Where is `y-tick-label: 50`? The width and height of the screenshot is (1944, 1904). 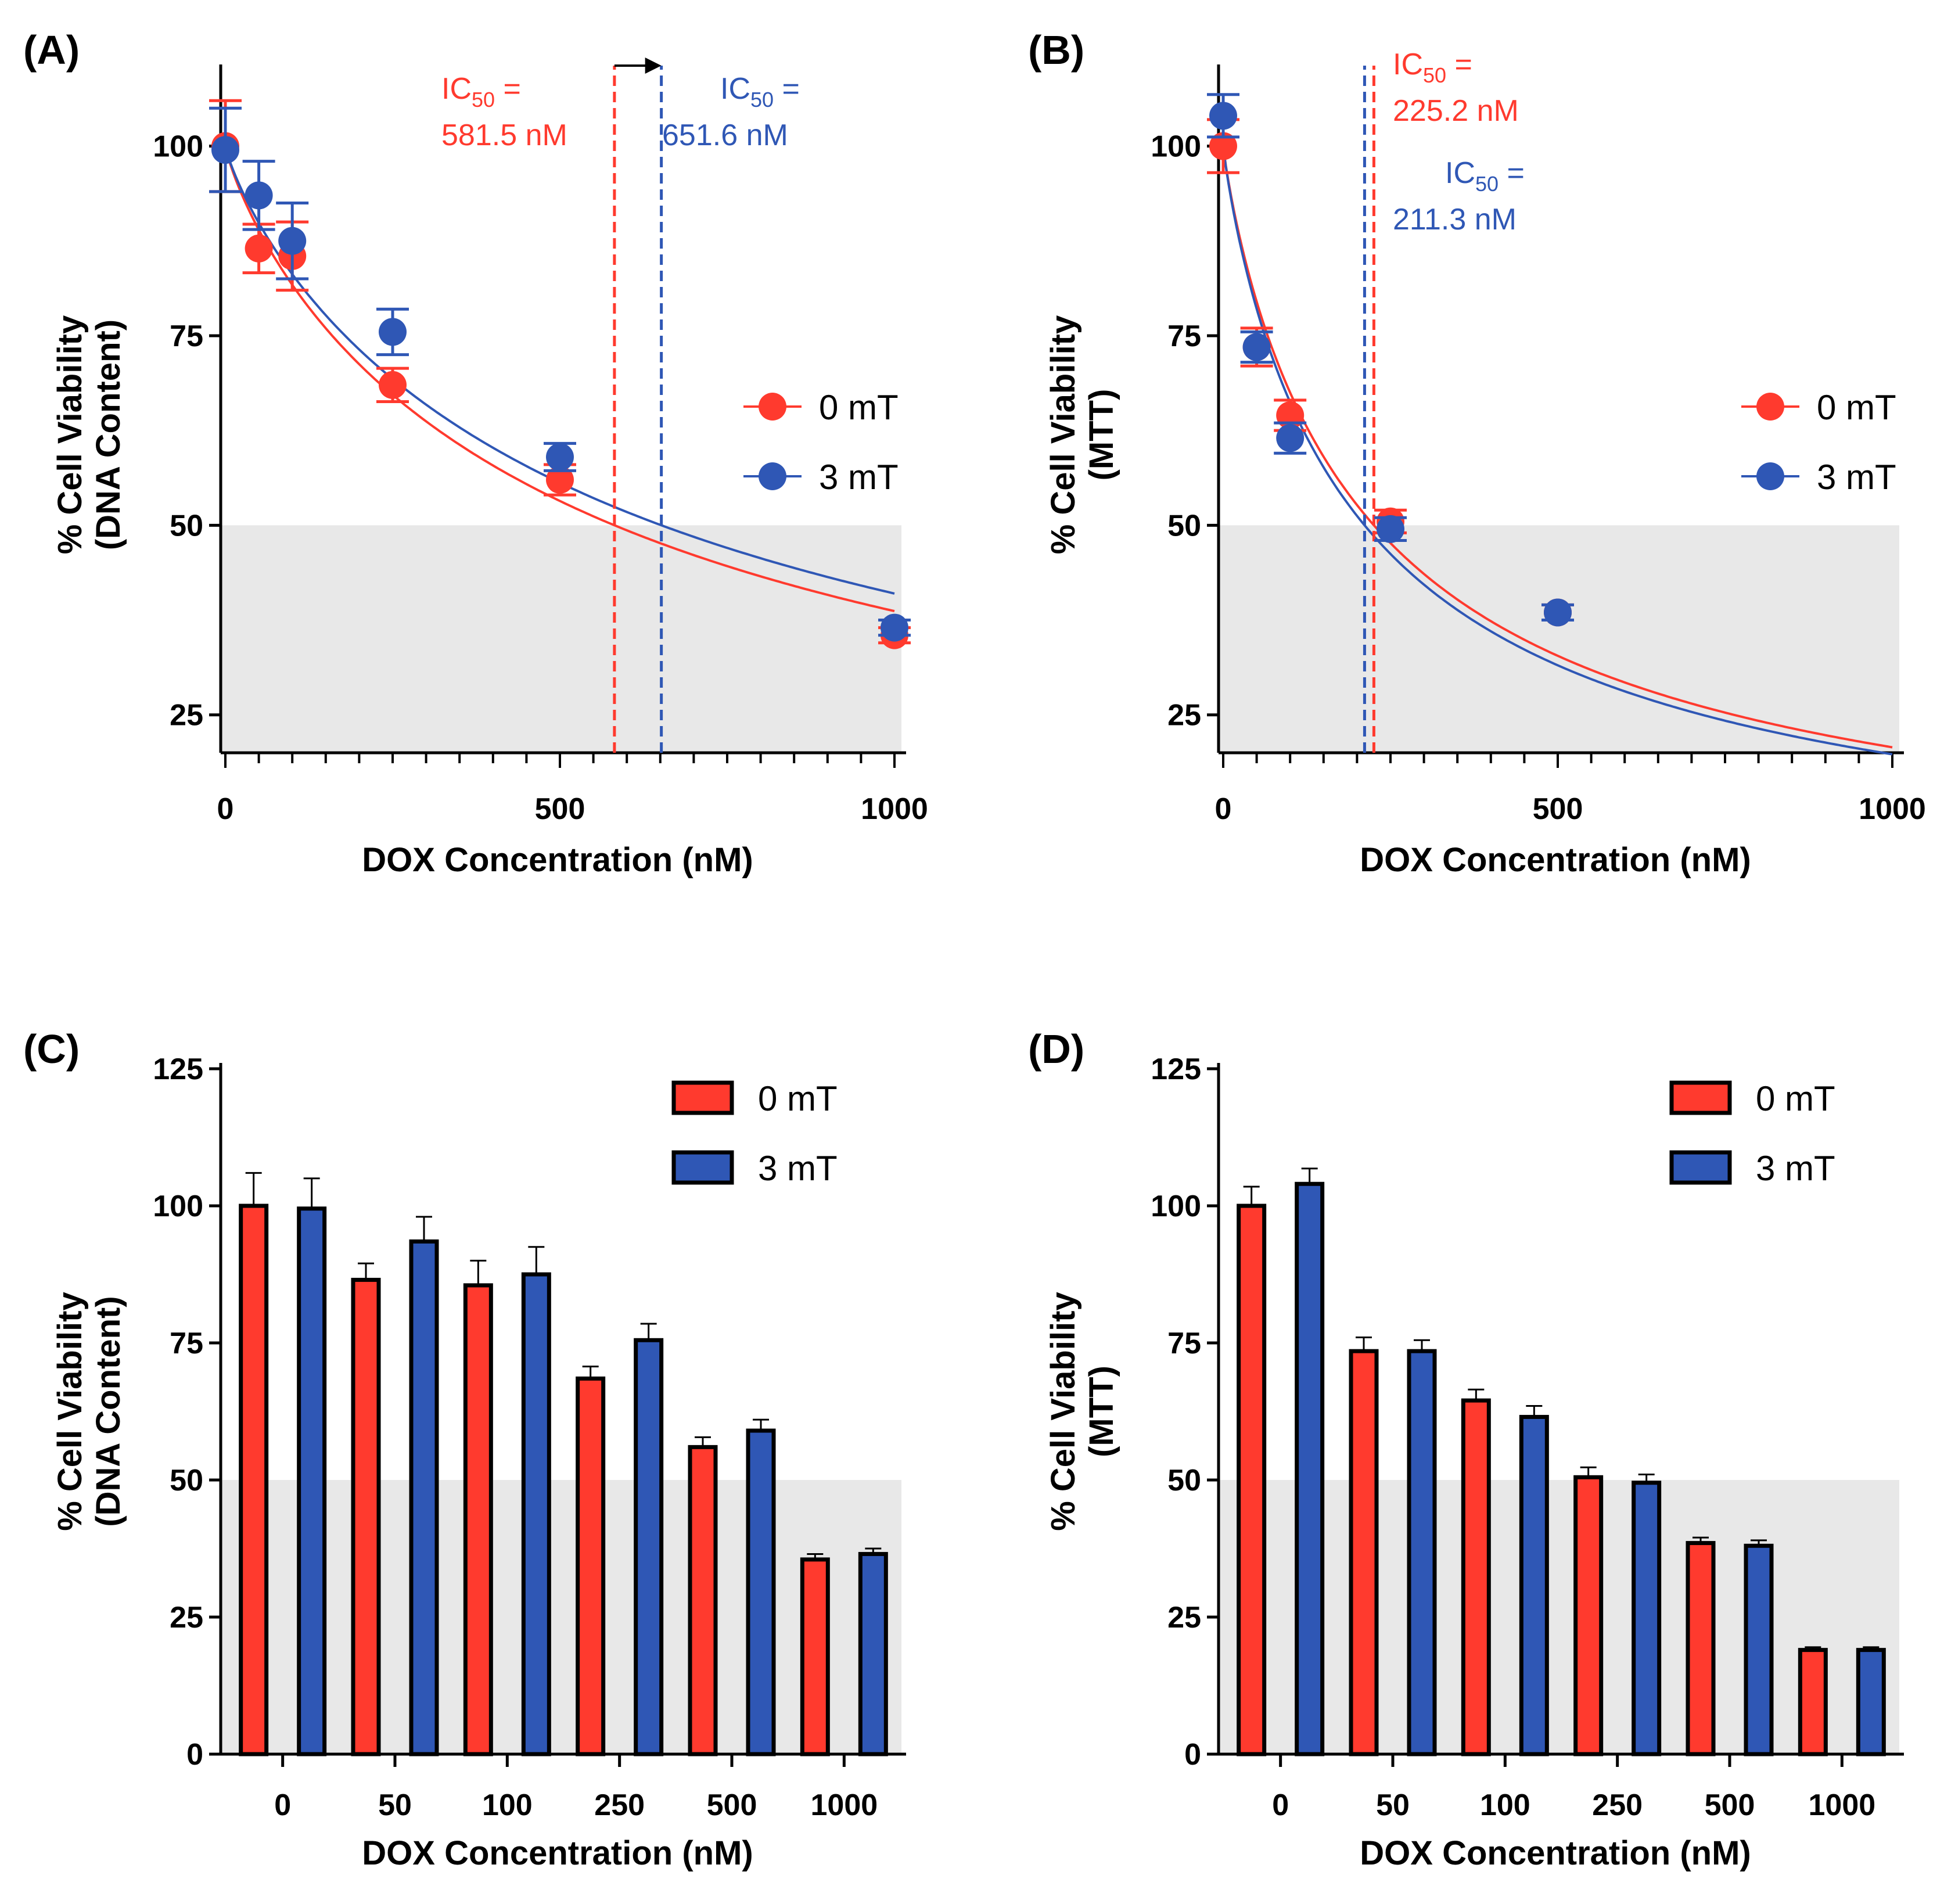 y-tick-label: 50 is located at coordinates (1184, 1480).